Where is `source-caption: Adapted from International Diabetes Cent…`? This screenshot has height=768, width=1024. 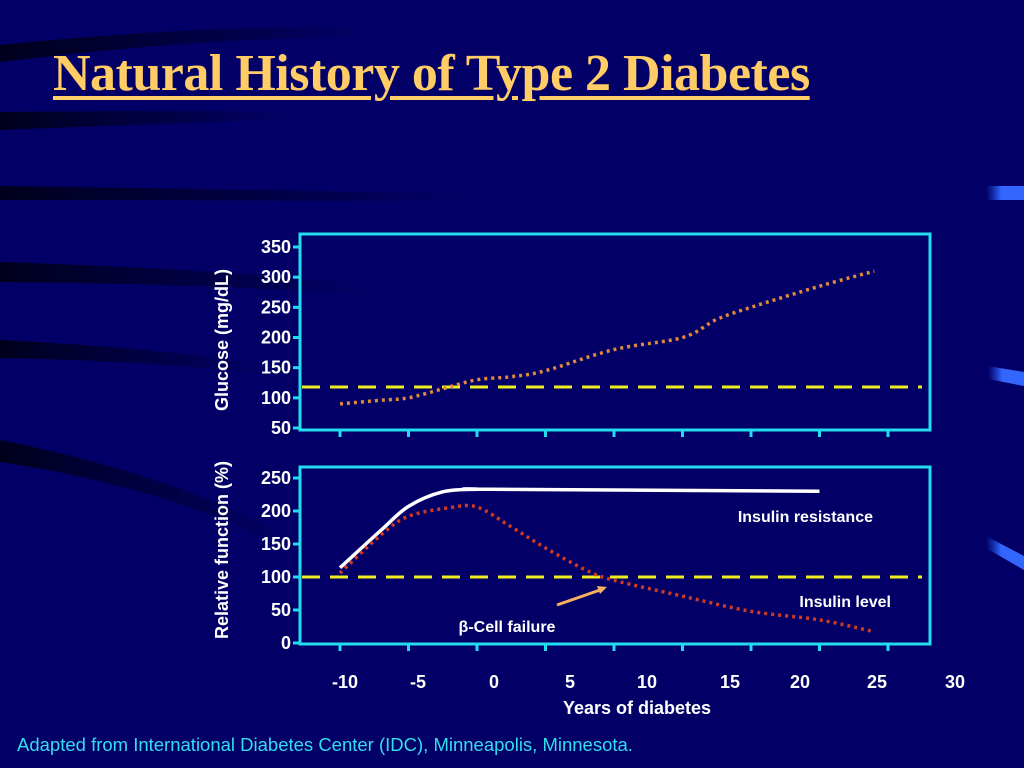
source-caption: Adapted from International Diabetes Cent… is located at coordinates (325, 744).